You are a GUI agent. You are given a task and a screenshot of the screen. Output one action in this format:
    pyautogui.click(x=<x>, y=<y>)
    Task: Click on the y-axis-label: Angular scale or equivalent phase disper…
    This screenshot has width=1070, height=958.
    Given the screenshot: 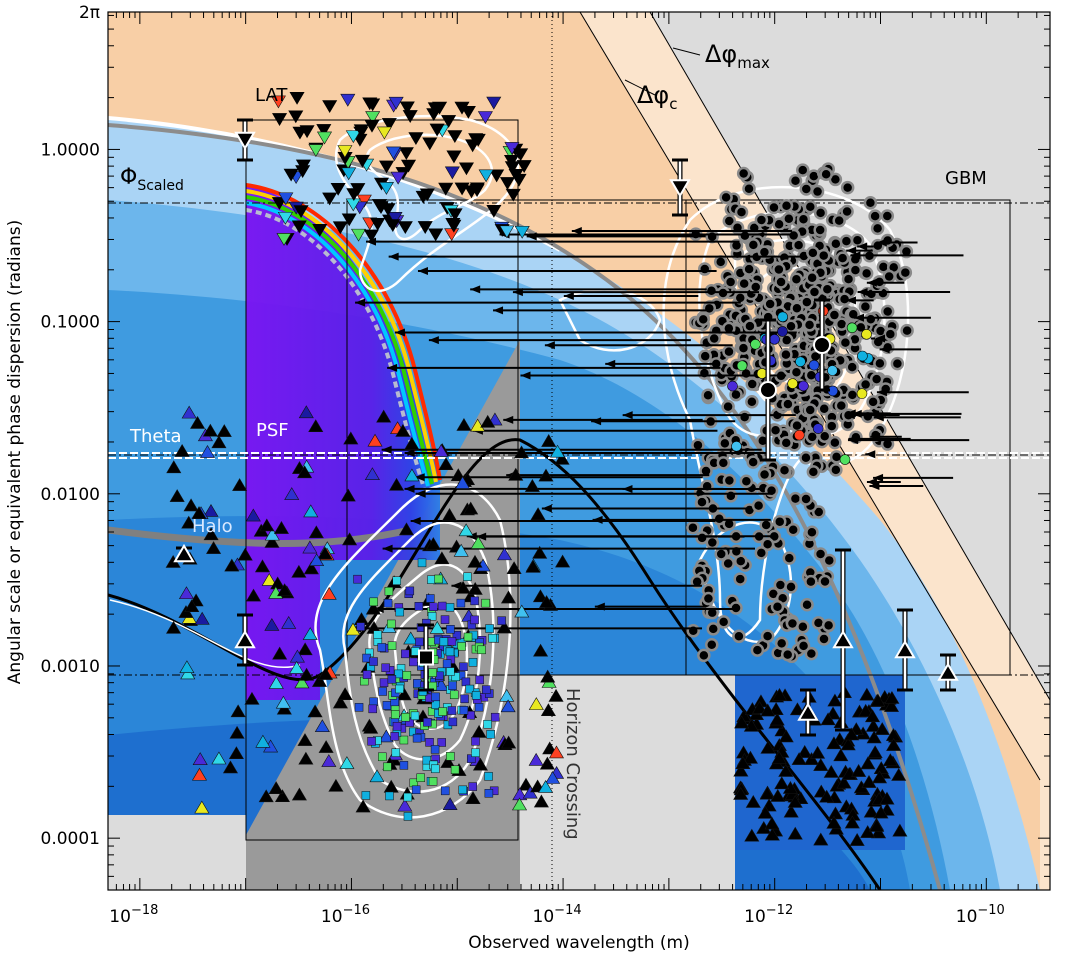 What is the action you would take?
    pyautogui.click(x=15, y=452)
    